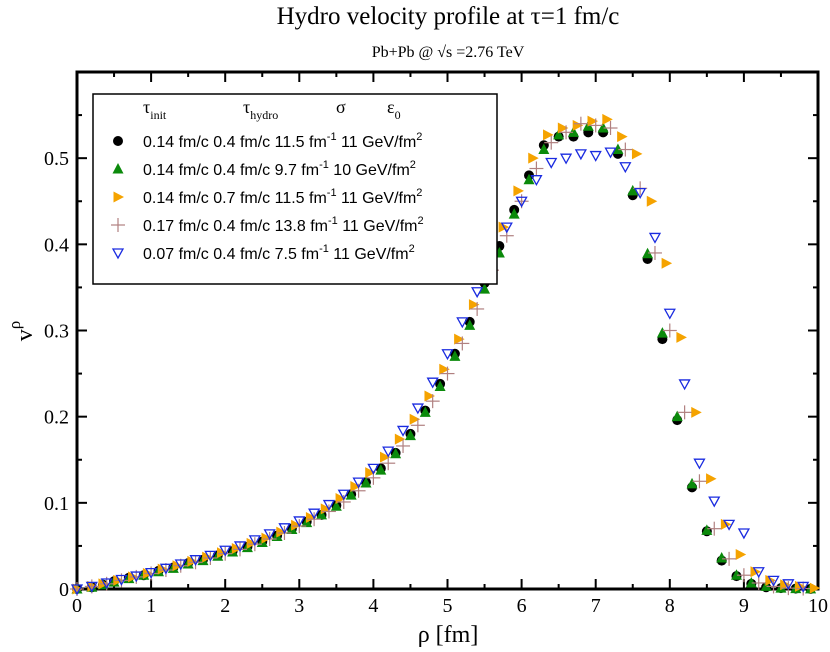  I want to click on x-tick-label: 10, so click(818, 606).